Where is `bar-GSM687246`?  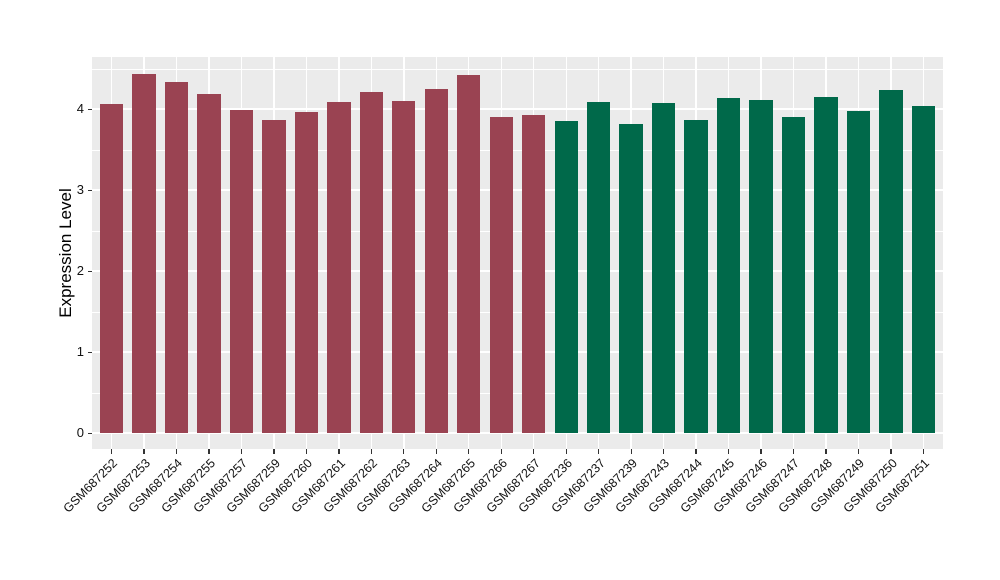 bar-GSM687246 is located at coordinates (761, 266).